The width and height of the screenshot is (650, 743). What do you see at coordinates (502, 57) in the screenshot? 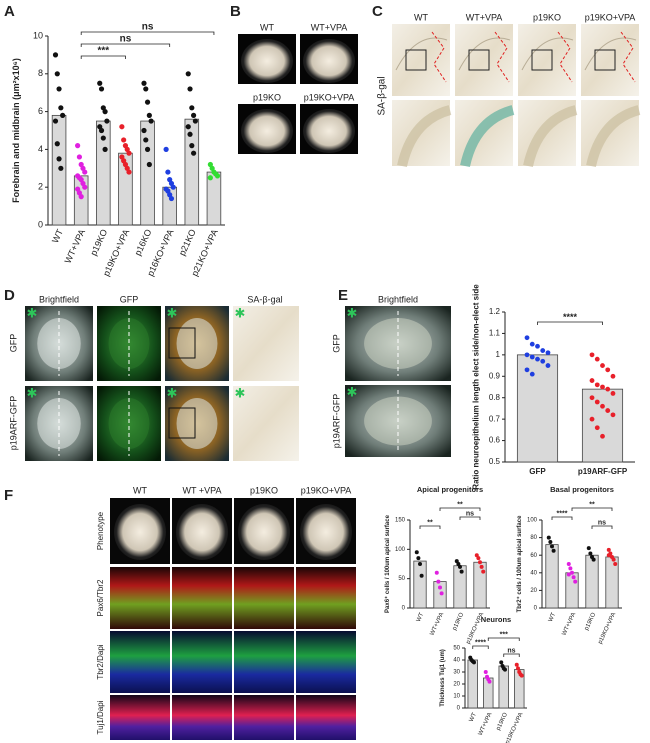
I see `boundary` at bounding box center [502, 57].